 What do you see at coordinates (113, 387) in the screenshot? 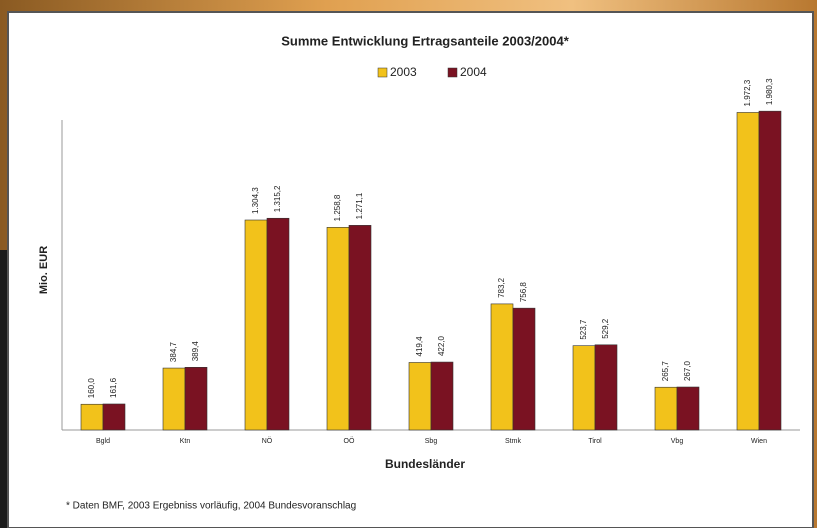
I see `value-label: 161,6` at bounding box center [113, 387].